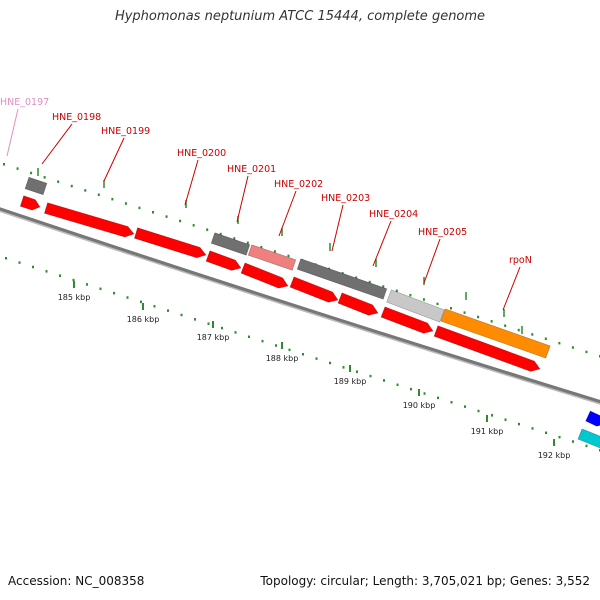 The width and height of the screenshot is (600, 600). What do you see at coordinates (76, 117) in the screenshot?
I see `gene-label: HNE_0198` at bounding box center [76, 117].